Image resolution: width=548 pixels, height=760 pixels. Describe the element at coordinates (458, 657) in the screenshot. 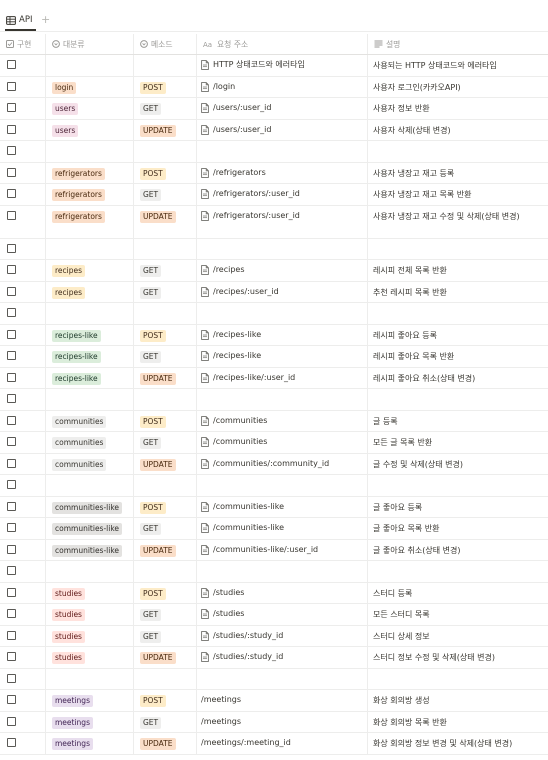

I see `cell-desc: 스터디 정보 수정 및 삭제(상태 변경)` at that location.